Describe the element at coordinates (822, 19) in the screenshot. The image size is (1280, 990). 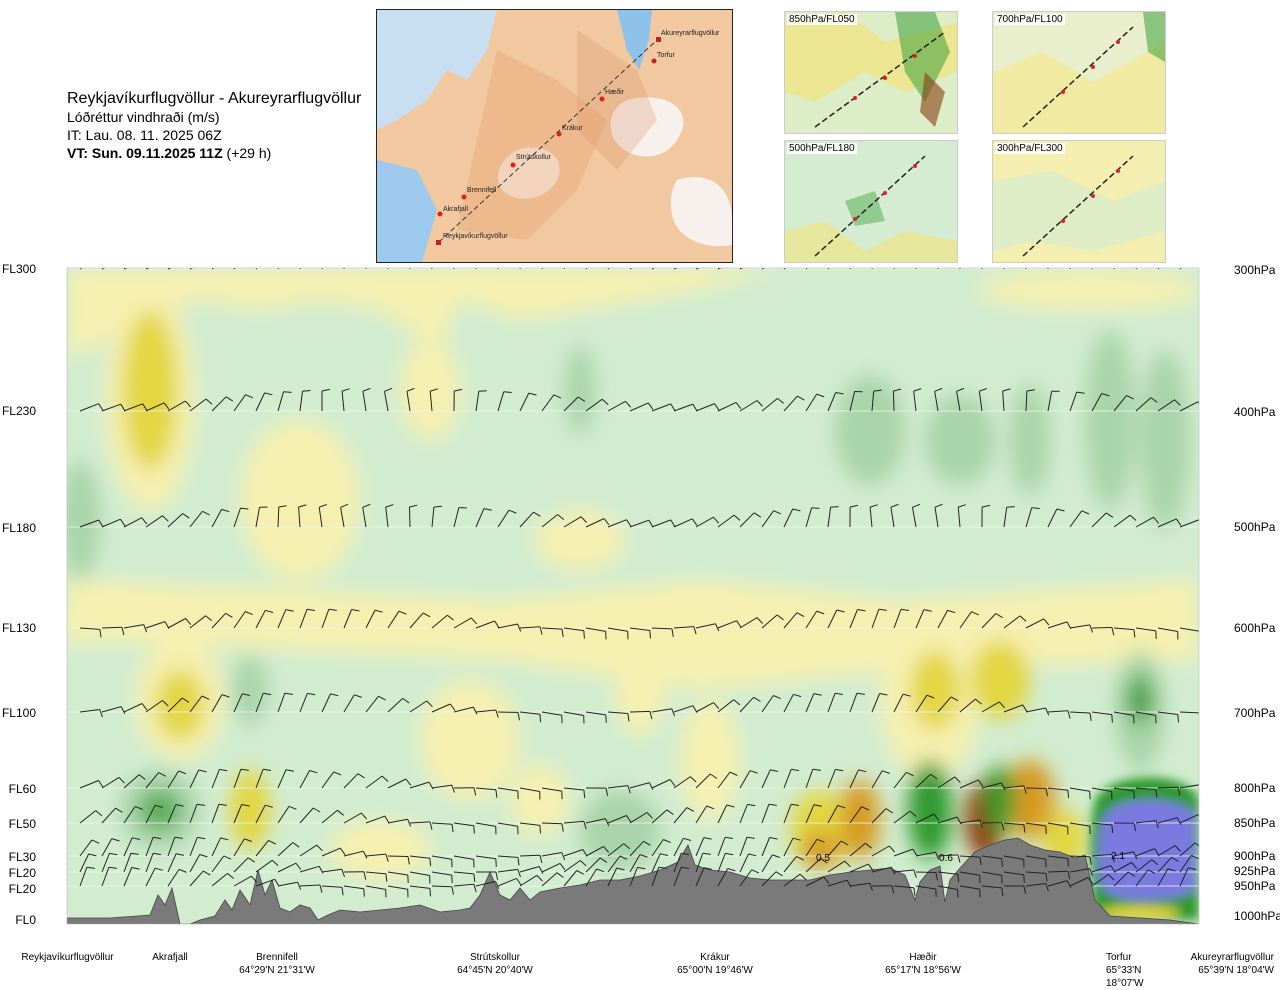
I see `inset-label: 850hPa/FL050` at that location.